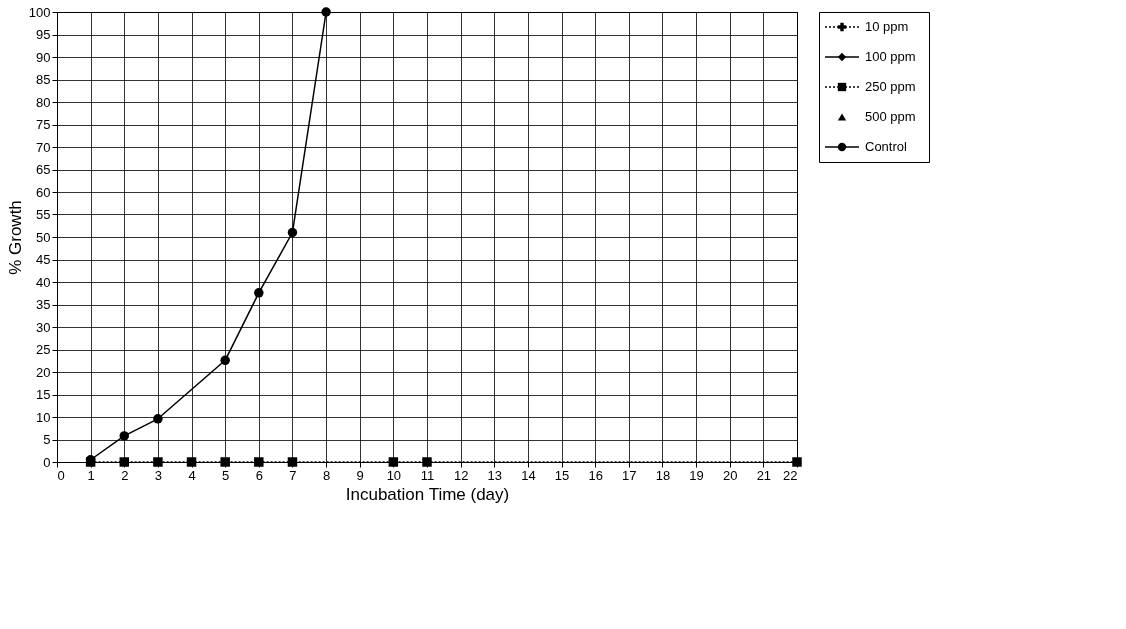 The image size is (1126, 629). What do you see at coordinates (61, 475) in the screenshot?
I see `x-tick-label: 0` at bounding box center [61, 475].